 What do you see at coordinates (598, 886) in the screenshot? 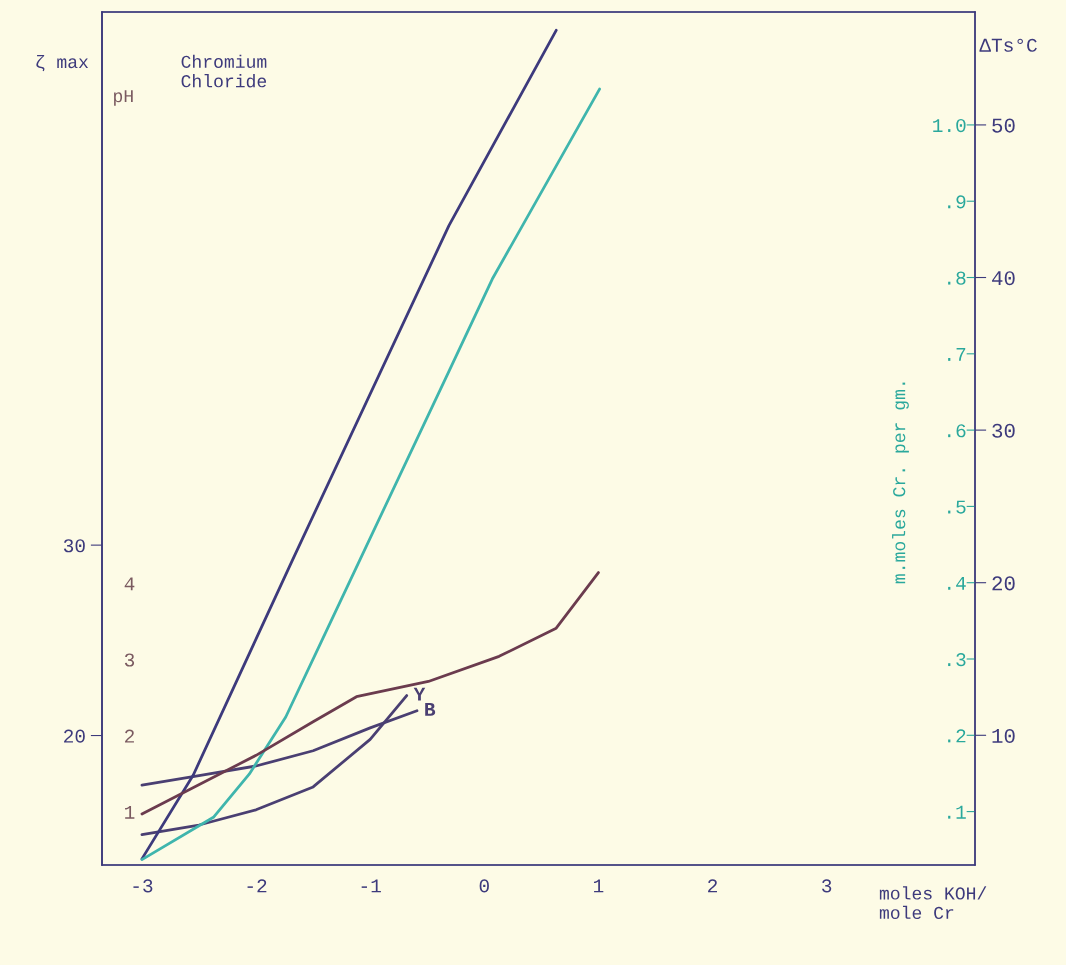
I see `x-tick-label: 1` at bounding box center [598, 886].